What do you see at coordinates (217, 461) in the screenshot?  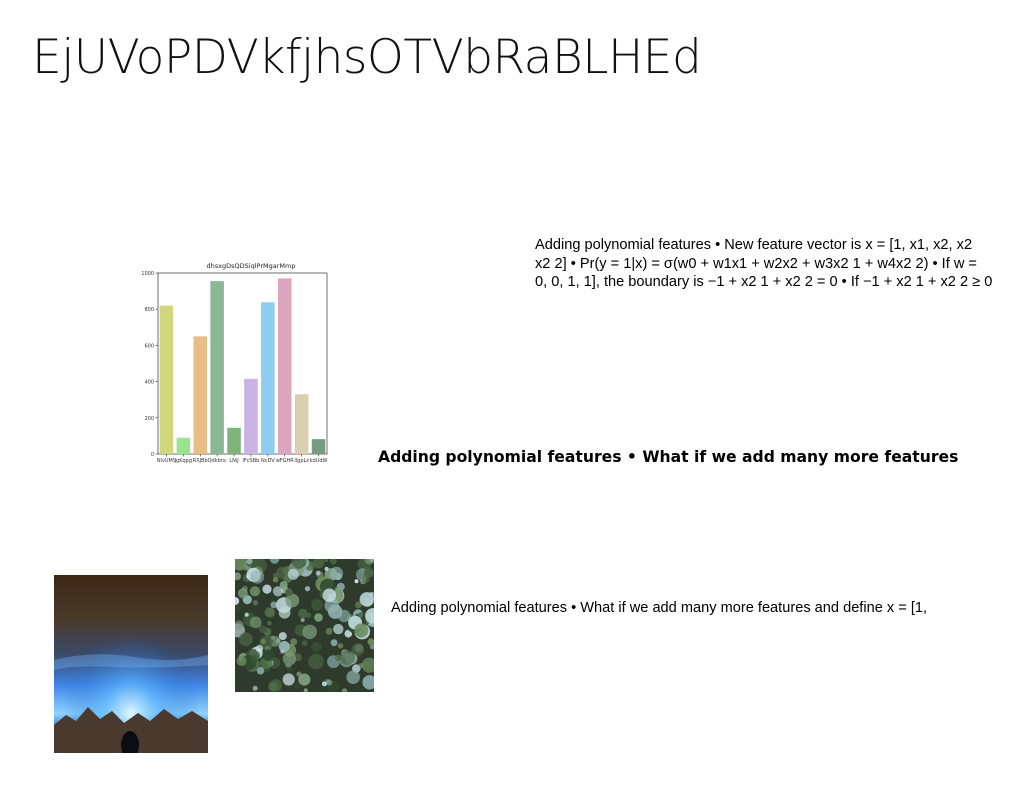 I see `x-tick-label: Qdkbnc` at bounding box center [217, 461].